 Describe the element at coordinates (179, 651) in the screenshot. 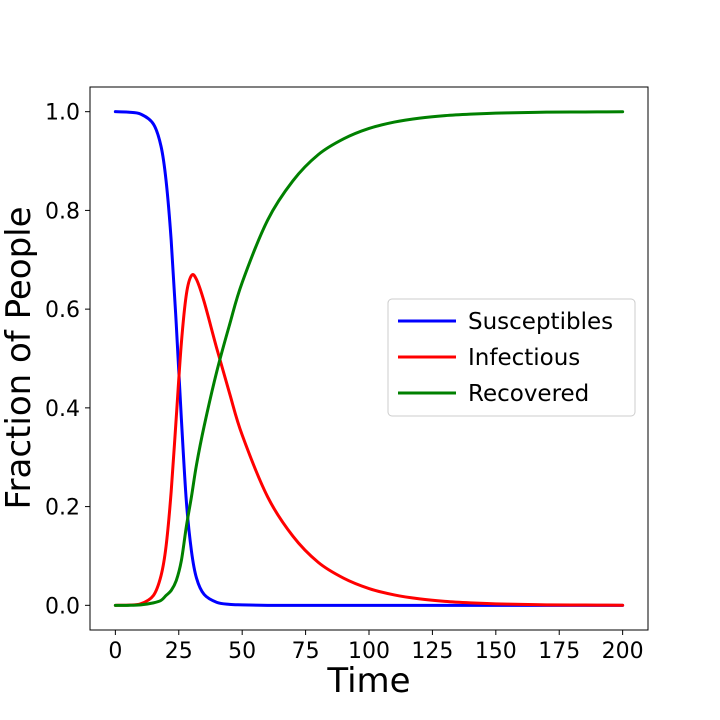

I see `x-tick-label: 25` at that location.